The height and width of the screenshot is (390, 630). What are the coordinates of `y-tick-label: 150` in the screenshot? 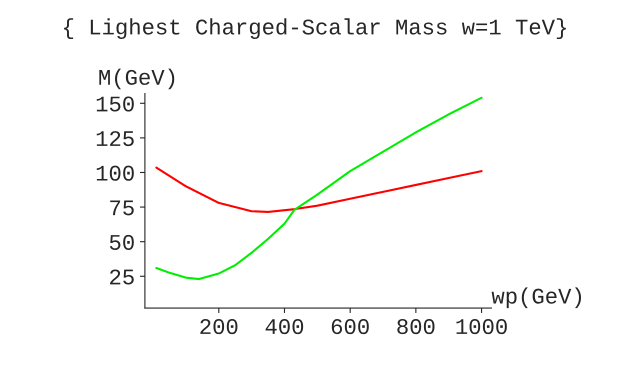 It's located at (115, 104).